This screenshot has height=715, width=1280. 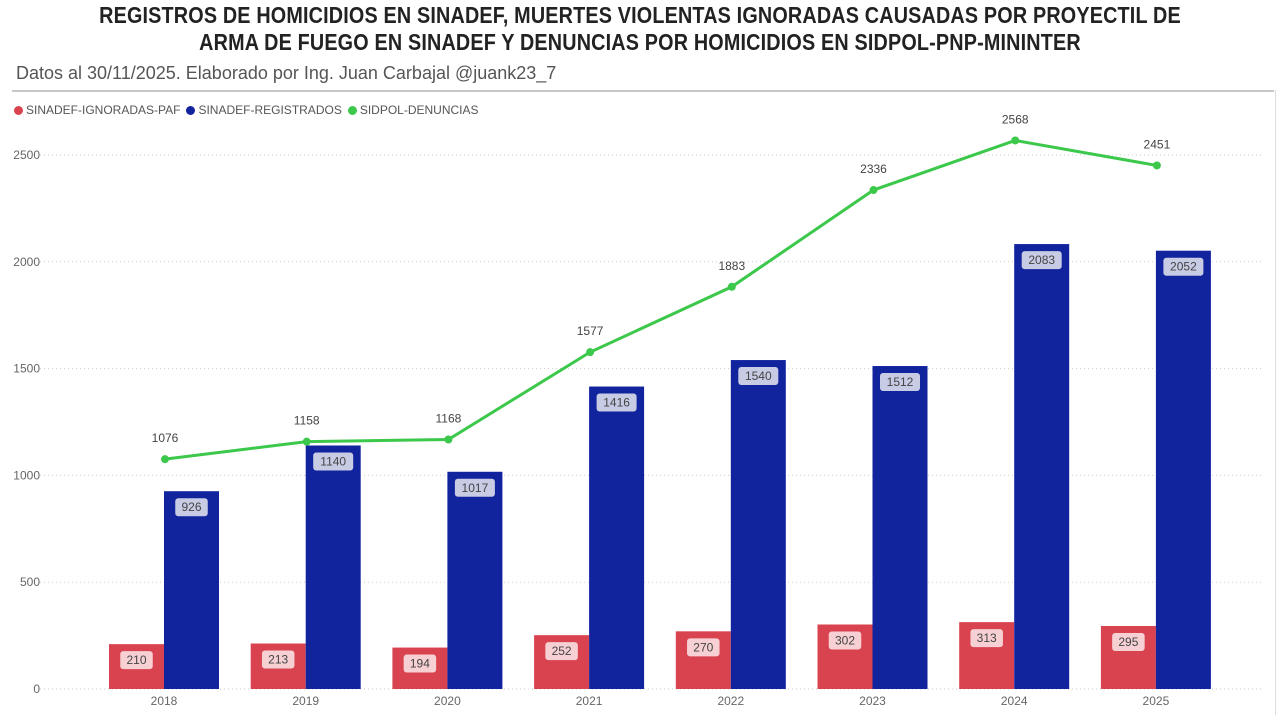 I want to click on y-tick-label: 2000, so click(x=26, y=262).